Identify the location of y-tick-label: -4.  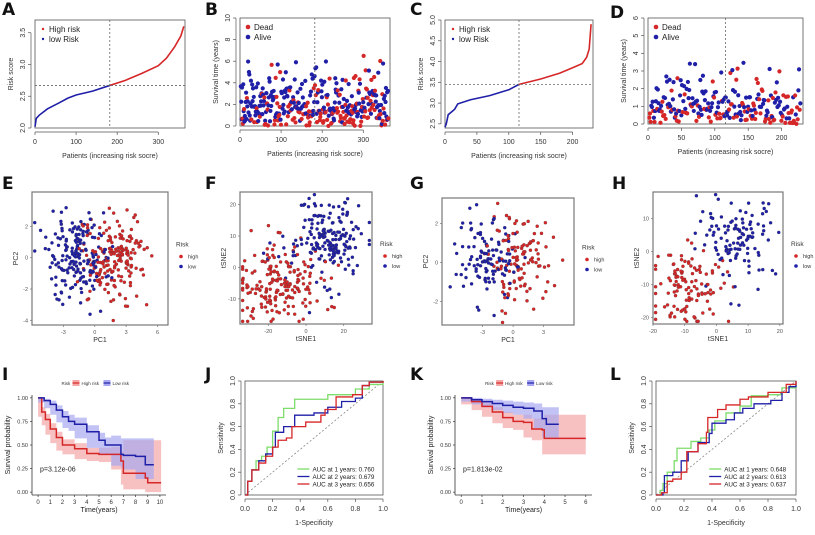
(25, 321).